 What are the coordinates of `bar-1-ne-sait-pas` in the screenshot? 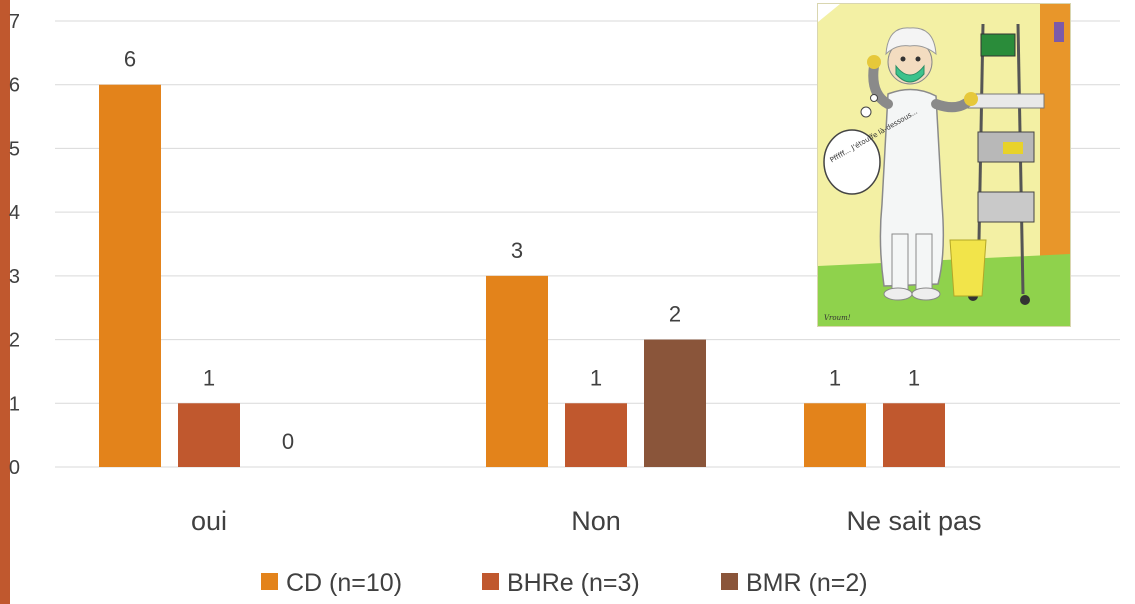 It's located at (835, 435).